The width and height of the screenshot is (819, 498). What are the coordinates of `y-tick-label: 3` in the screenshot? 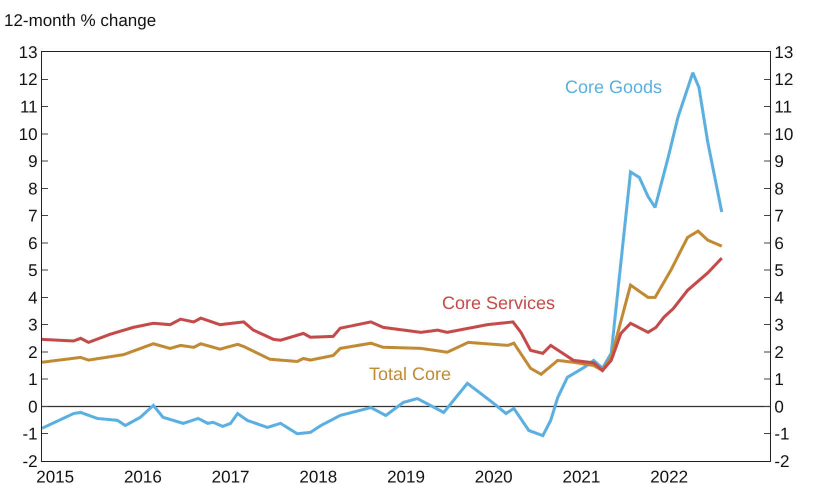 It's located at (33, 325).